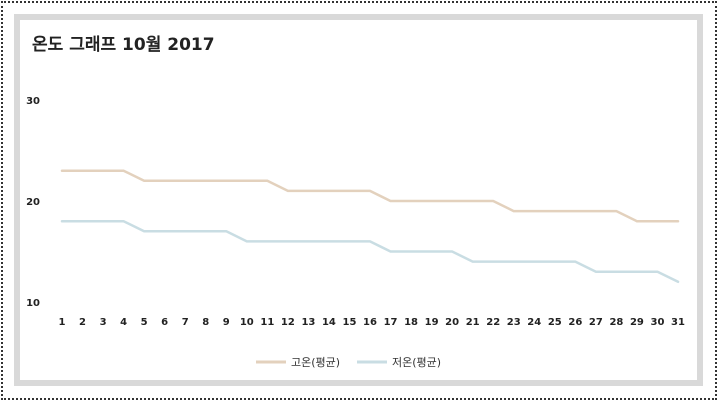 Image resolution: width=720 pixels, height=403 pixels. Describe the element at coordinates (164, 322) in the screenshot. I see `x-tick-label: 6` at that location.